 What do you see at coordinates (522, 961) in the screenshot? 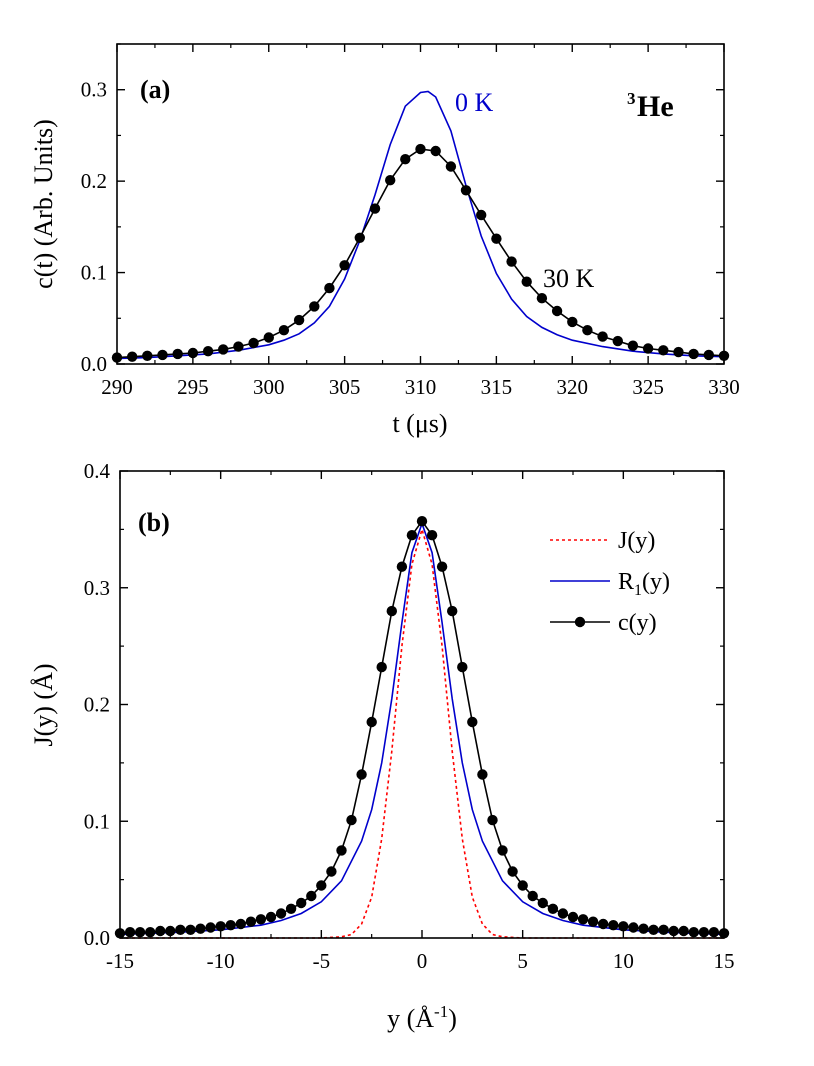
I see `x-tick-label: 5` at bounding box center [522, 961].